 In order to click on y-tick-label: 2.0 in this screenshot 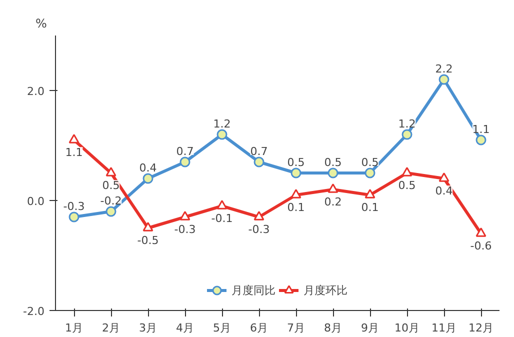, I will do `click(36, 91)`.